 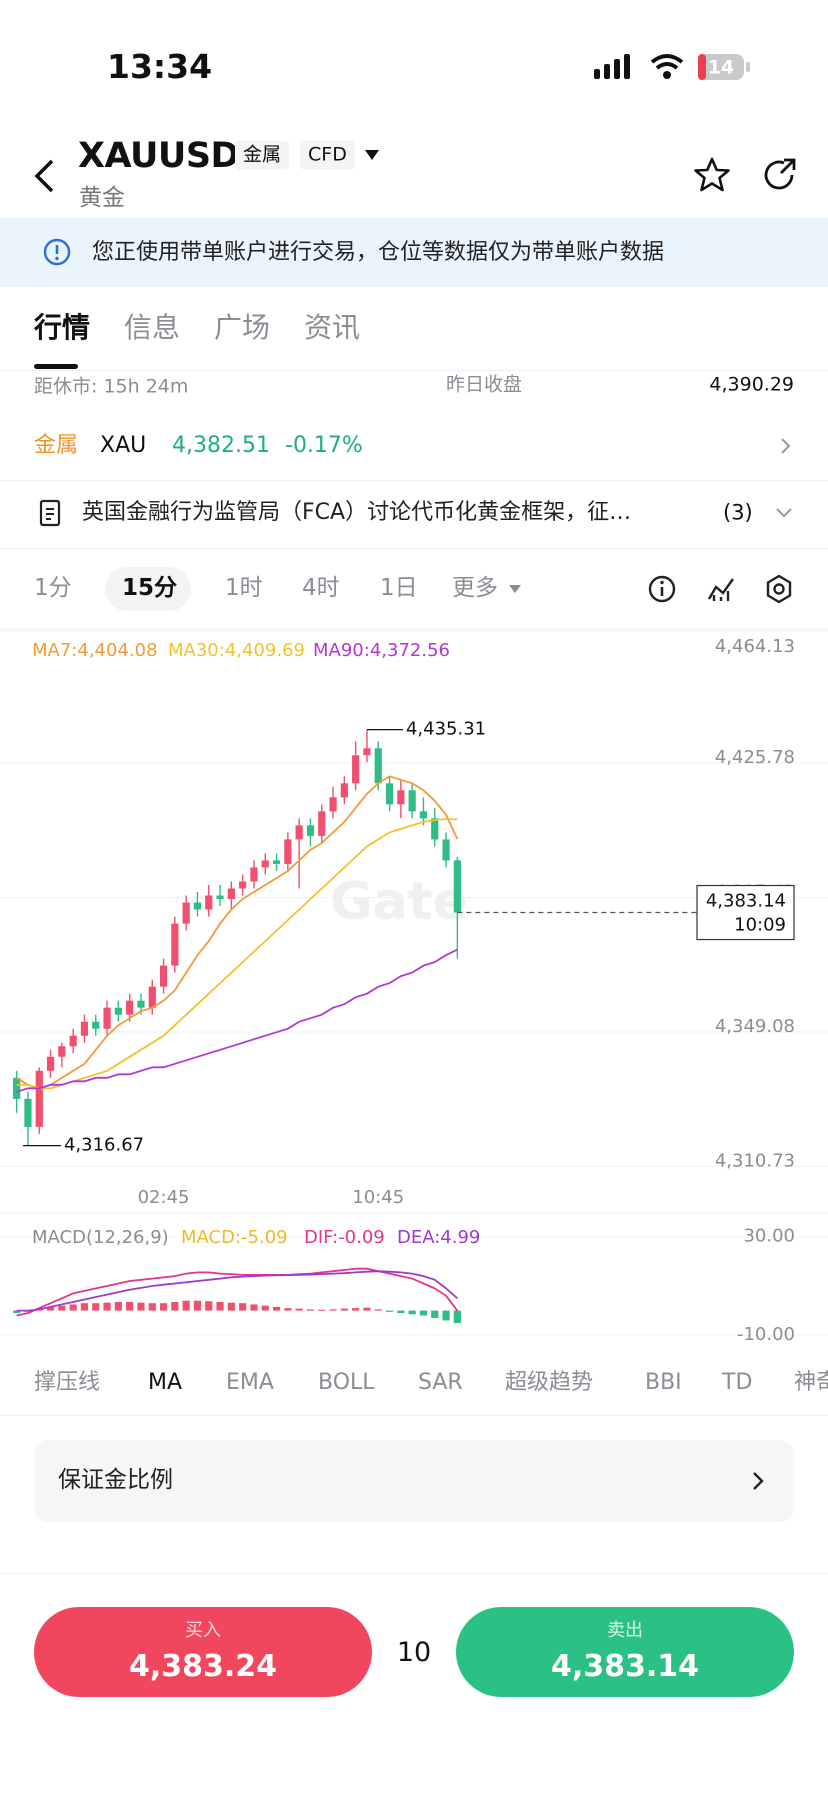 I want to click on interval: 1时, so click(x=244, y=588).